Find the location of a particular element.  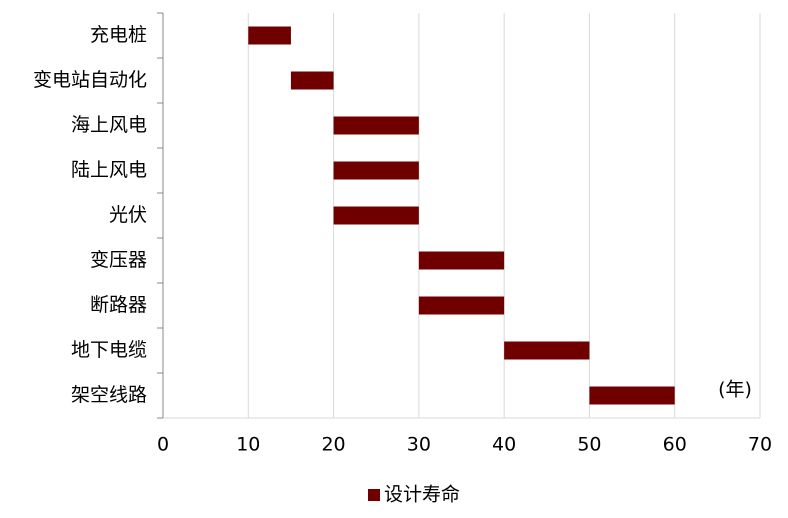

y-tick-label: 地下电缆 is located at coordinates (109, 350).